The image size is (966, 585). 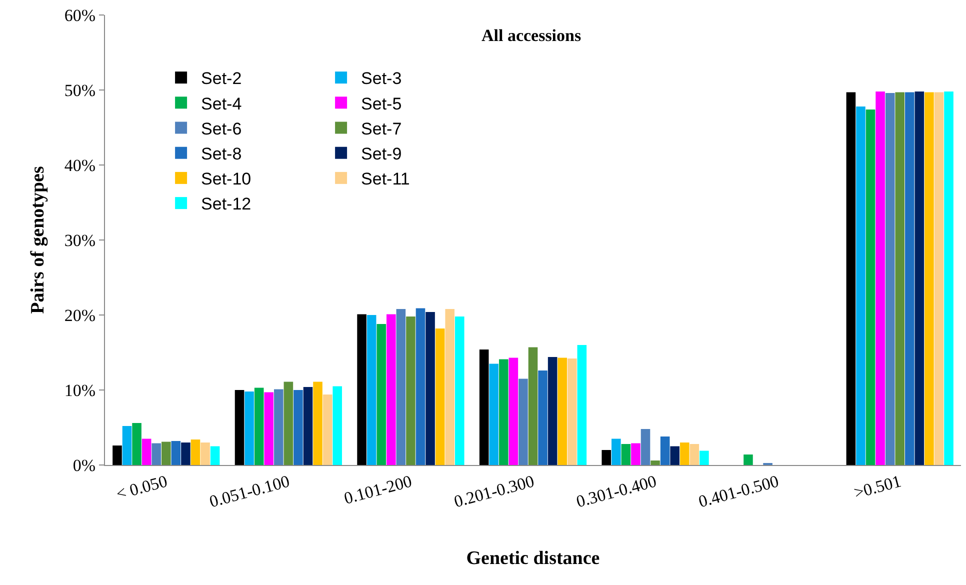 I want to click on text: All accessions, so click(x=531, y=36).